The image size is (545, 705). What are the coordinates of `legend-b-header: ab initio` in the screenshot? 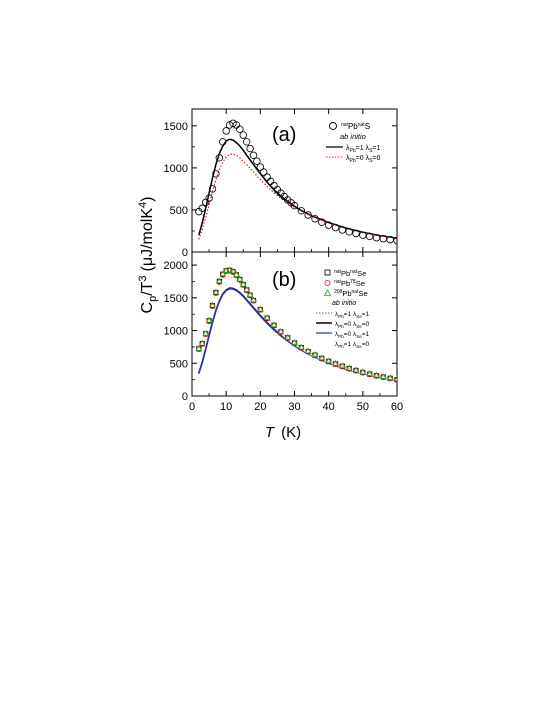 It's located at (344, 303).